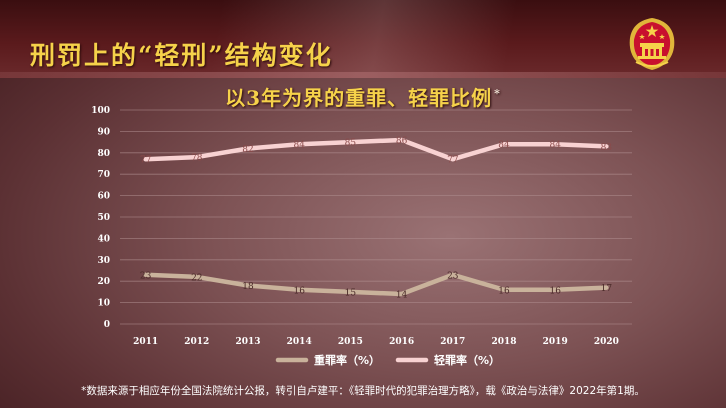 Image resolution: width=726 pixels, height=408 pixels. What do you see at coordinates (467, 360) in the screenshot?
I see `legend-label-1: 轻罪率（%）` at bounding box center [467, 360].